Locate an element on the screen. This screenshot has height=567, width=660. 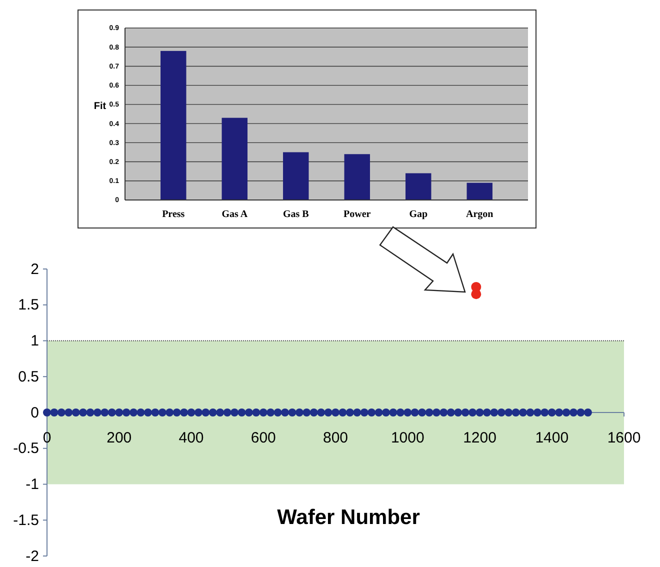
x-tick-label: 1200 is located at coordinates (479, 438).